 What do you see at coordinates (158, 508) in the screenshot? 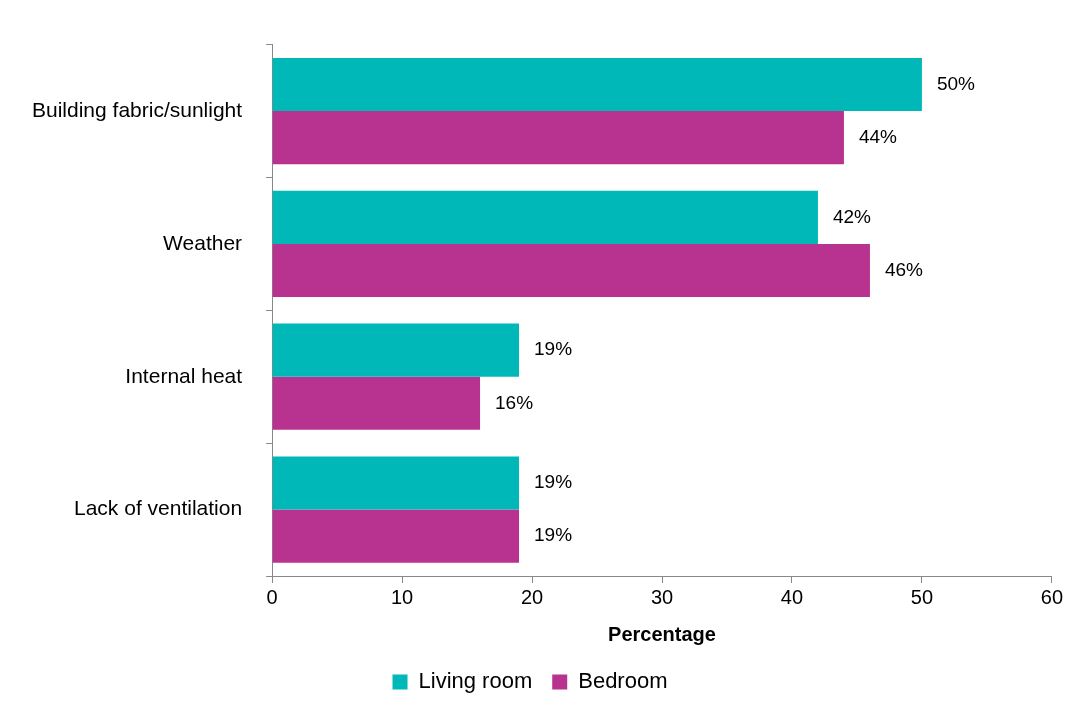
I see `y-tick-label: Lack of ventilation` at bounding box center [158, 508].